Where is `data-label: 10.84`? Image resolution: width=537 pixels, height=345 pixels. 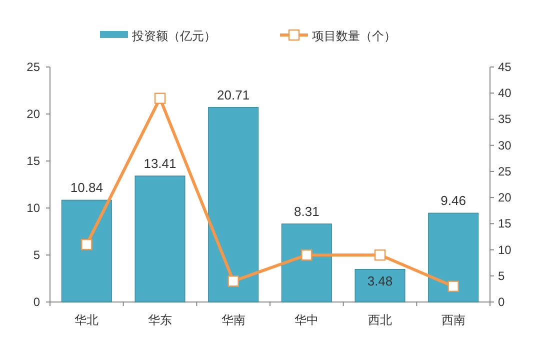
data-label: 10.84 is located at coordinates (86, 188).